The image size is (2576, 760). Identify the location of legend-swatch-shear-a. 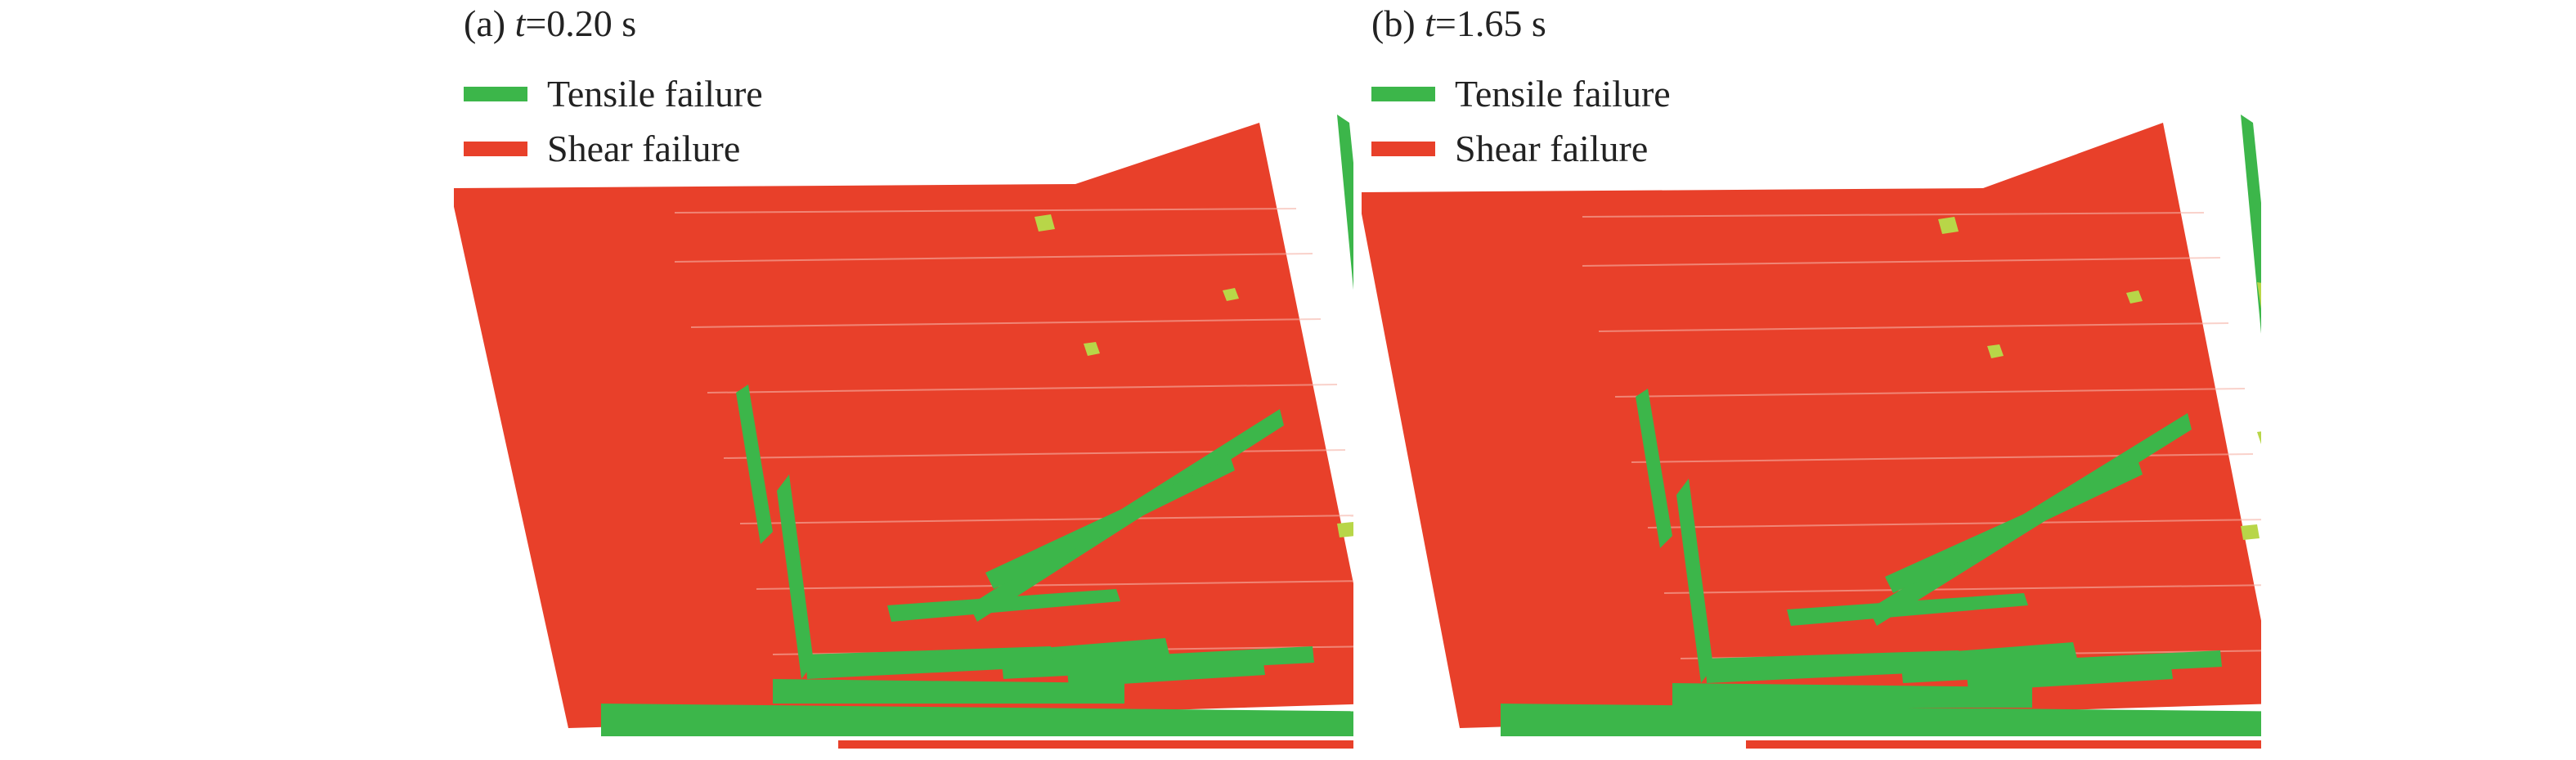
(495, 149).